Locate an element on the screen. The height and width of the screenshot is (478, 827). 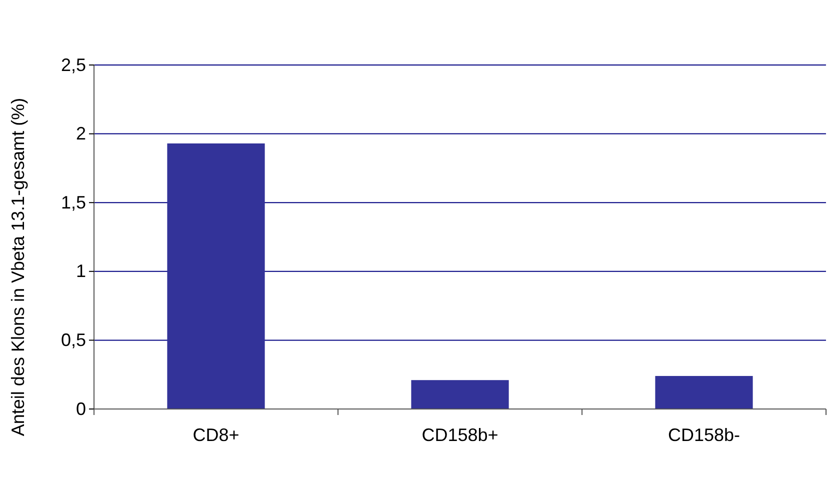
y-tick-label: 2 is located at coordinates (81, 134).